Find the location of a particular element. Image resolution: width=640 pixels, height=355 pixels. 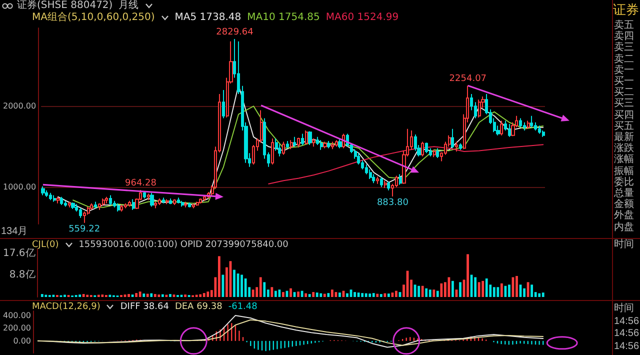

text: 最新 is located at coordinates (624, 137).